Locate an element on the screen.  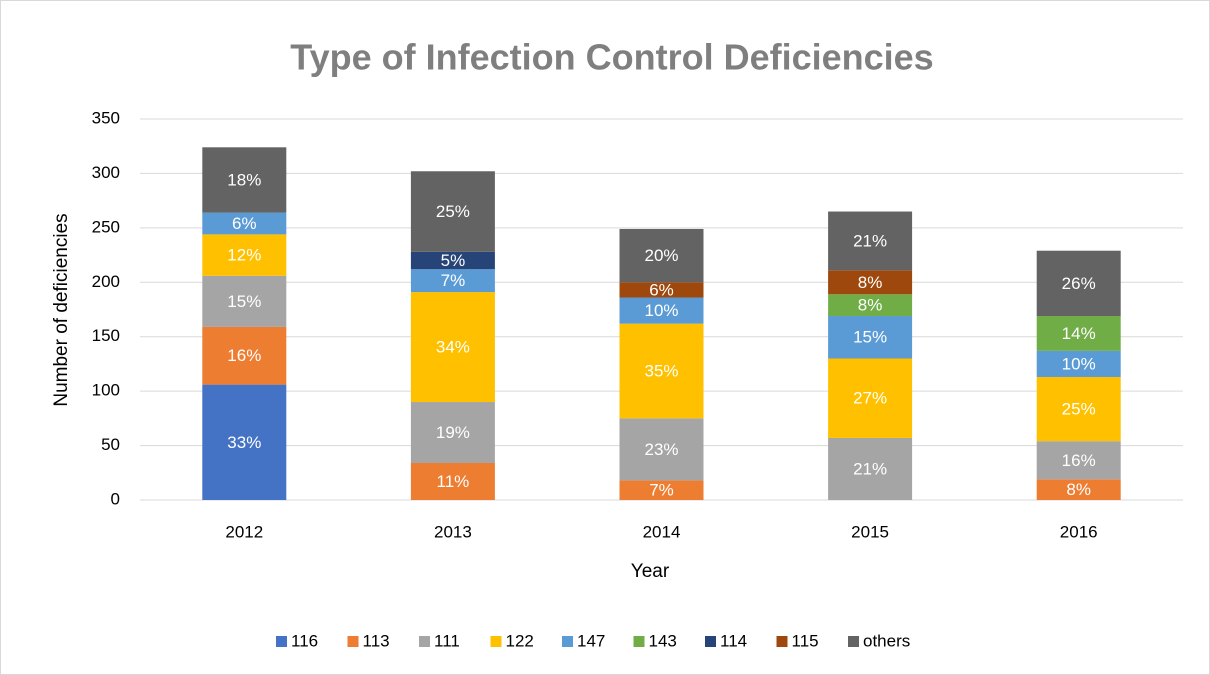
chart-title: Type of Infection Control Deficiencies is located at coordinates (611, 57).